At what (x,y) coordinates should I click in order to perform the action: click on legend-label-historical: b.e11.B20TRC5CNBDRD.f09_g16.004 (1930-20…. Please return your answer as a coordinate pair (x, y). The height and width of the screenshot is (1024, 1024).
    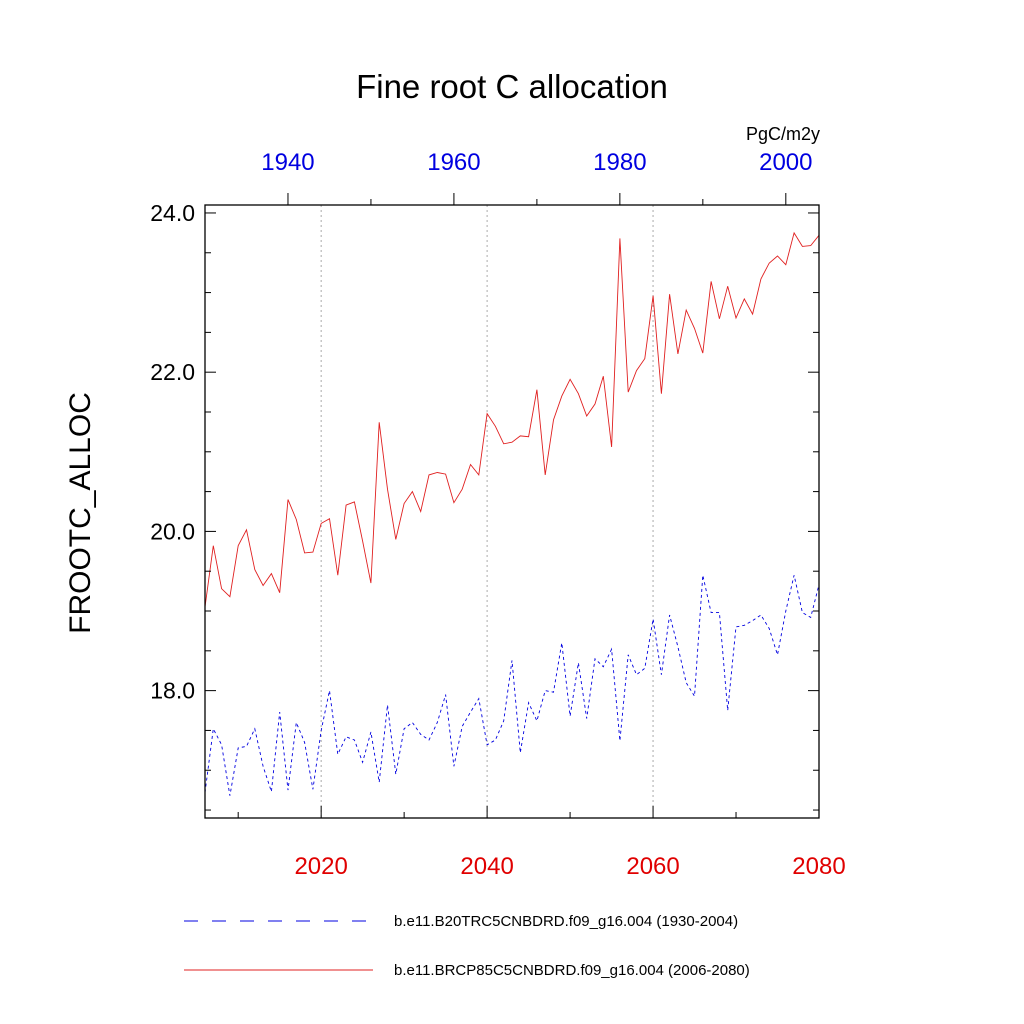
    Looking at the image, I should click on (566, 921).